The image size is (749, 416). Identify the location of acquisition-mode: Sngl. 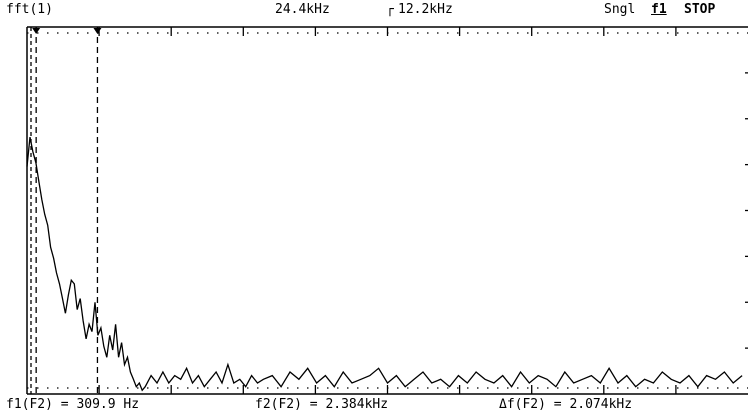
(620, 9).